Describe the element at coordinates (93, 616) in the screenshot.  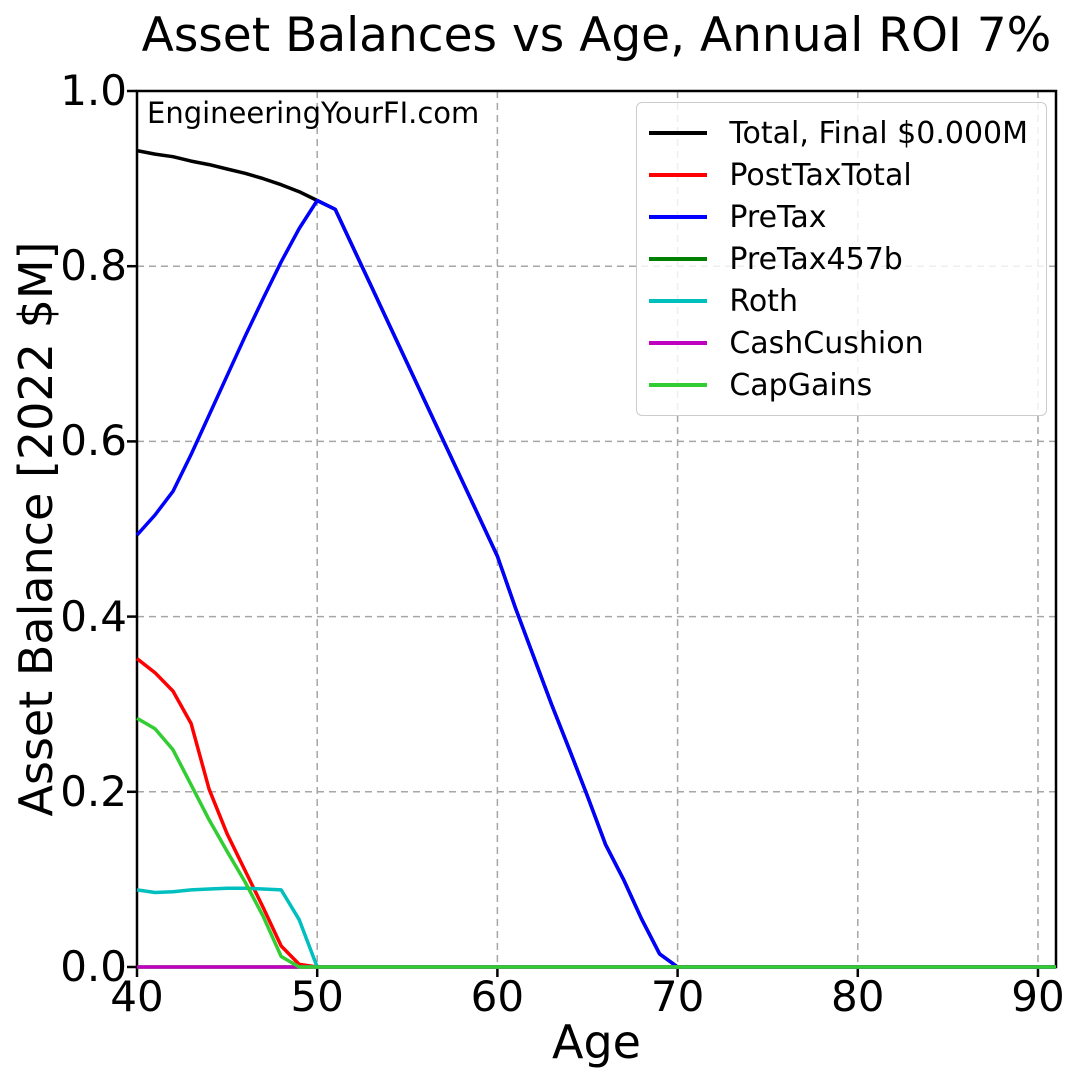
I see `y-tick-label-0.4: 0.4` at that location.